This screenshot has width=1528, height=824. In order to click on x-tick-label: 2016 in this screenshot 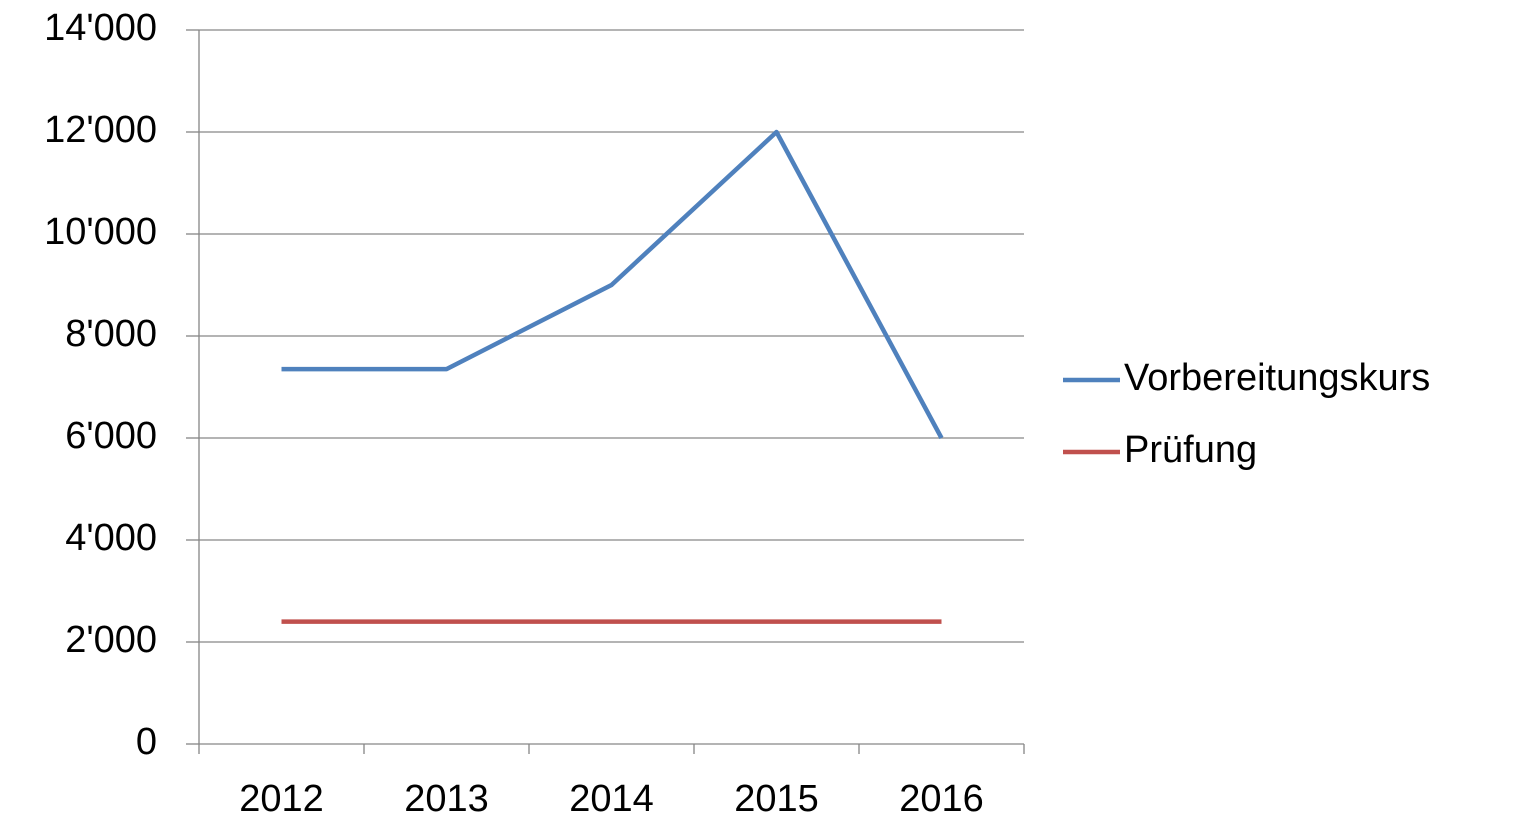, I will do `click(941, 799)`.